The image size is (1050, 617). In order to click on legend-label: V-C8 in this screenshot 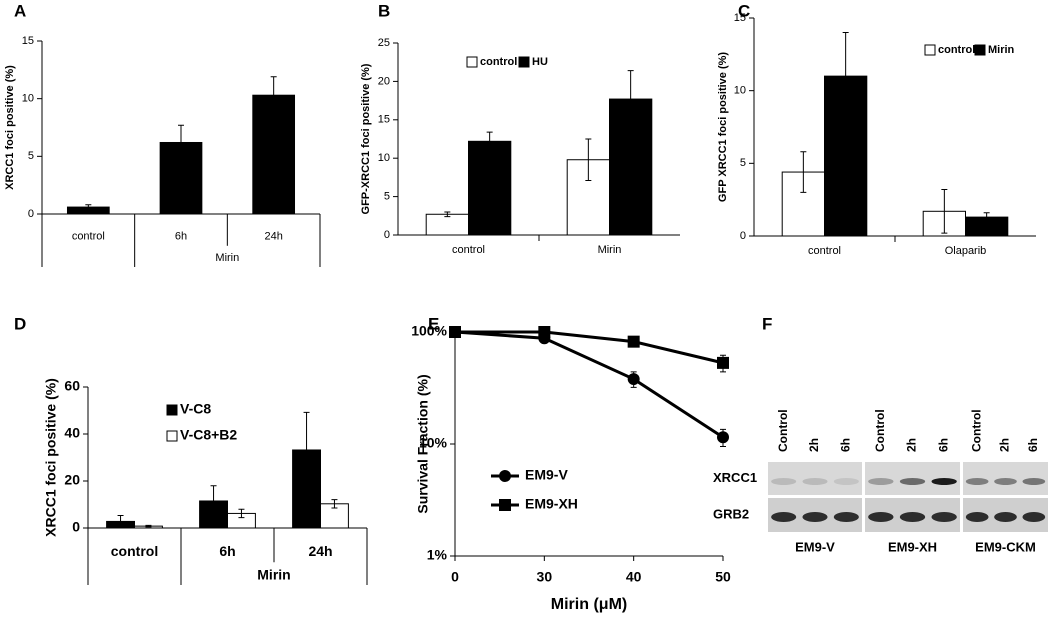, I will do `click(195, 409)`.